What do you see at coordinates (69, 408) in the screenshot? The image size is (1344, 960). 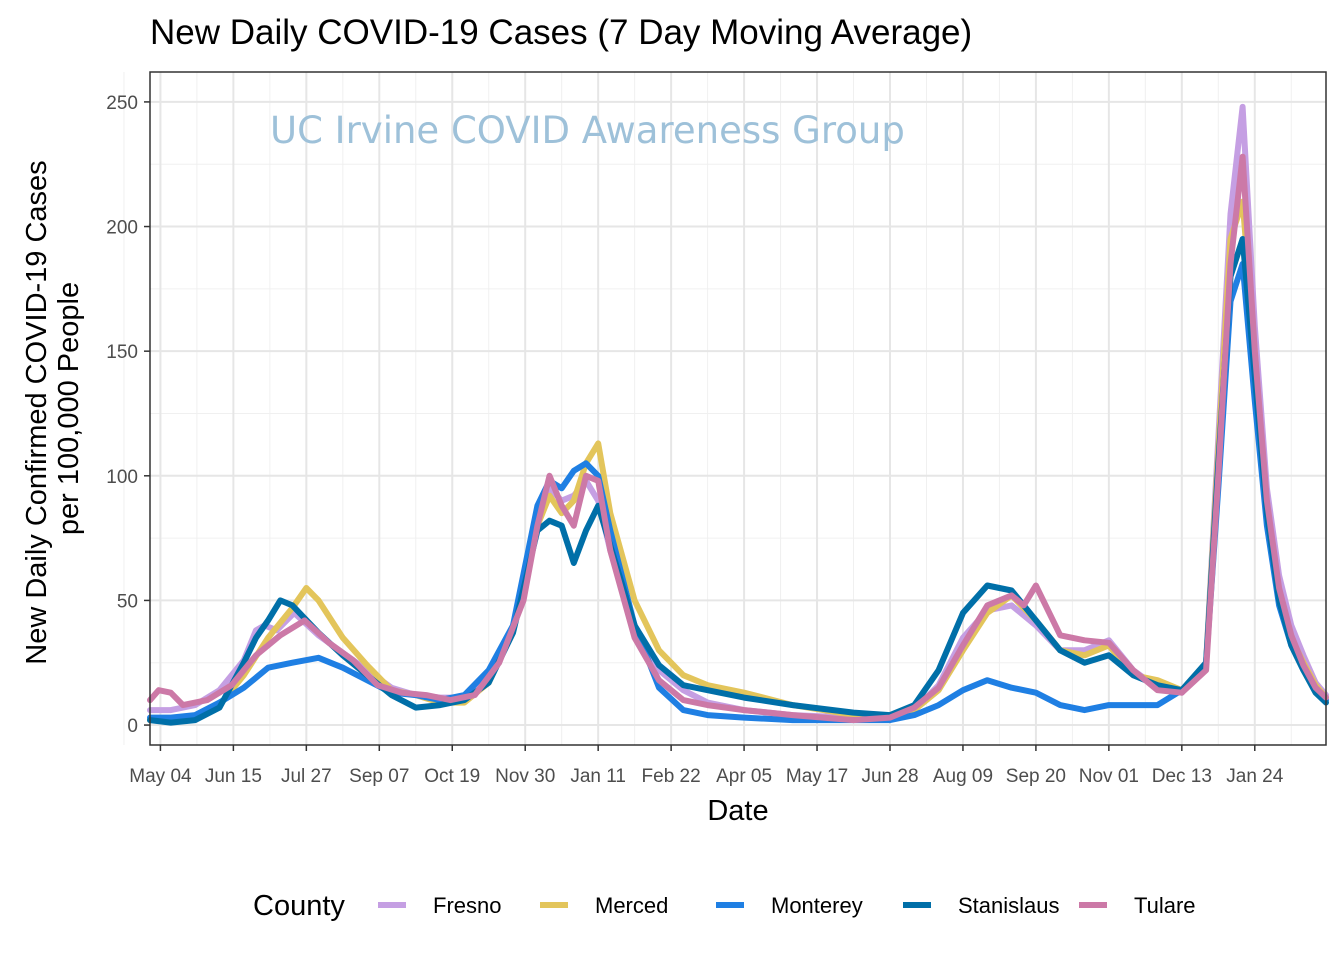 I see `y-axis-title-line-2: per 100,000 People` at bounding box center [69, 408].